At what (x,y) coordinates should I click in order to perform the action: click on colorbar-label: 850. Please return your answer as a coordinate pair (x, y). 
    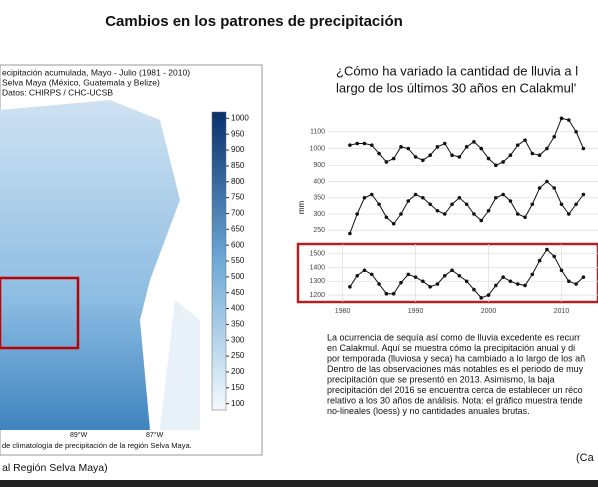
    Looking at the image, I should click on (238, 165).